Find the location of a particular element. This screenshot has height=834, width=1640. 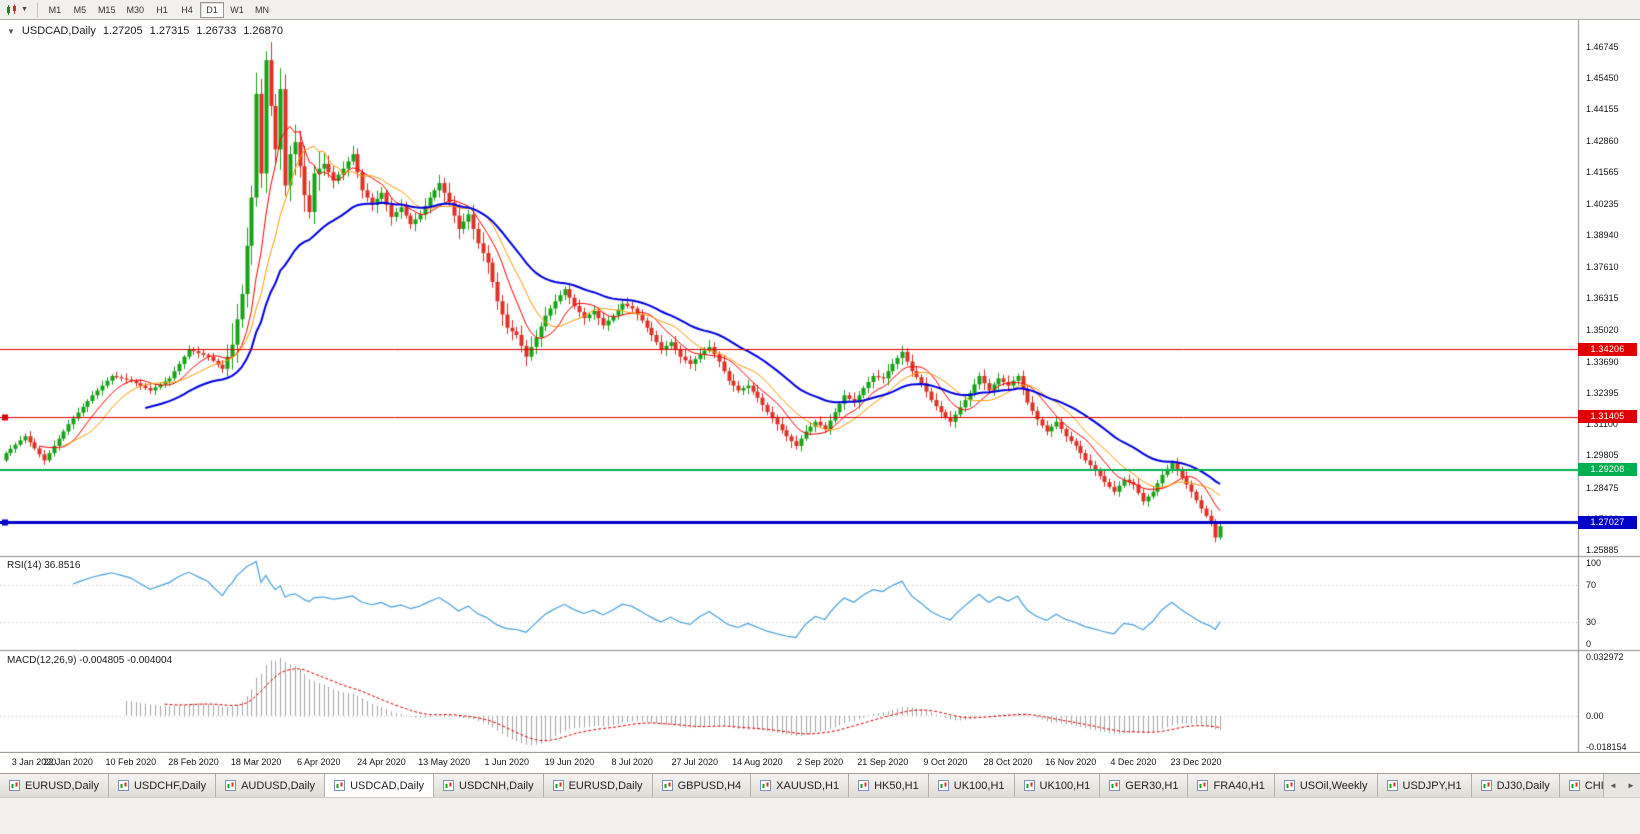

timeframe-button-group: M1 M5 M15 M30 H1 H4 D1 W1 MN is located at coordinates (158, 9).